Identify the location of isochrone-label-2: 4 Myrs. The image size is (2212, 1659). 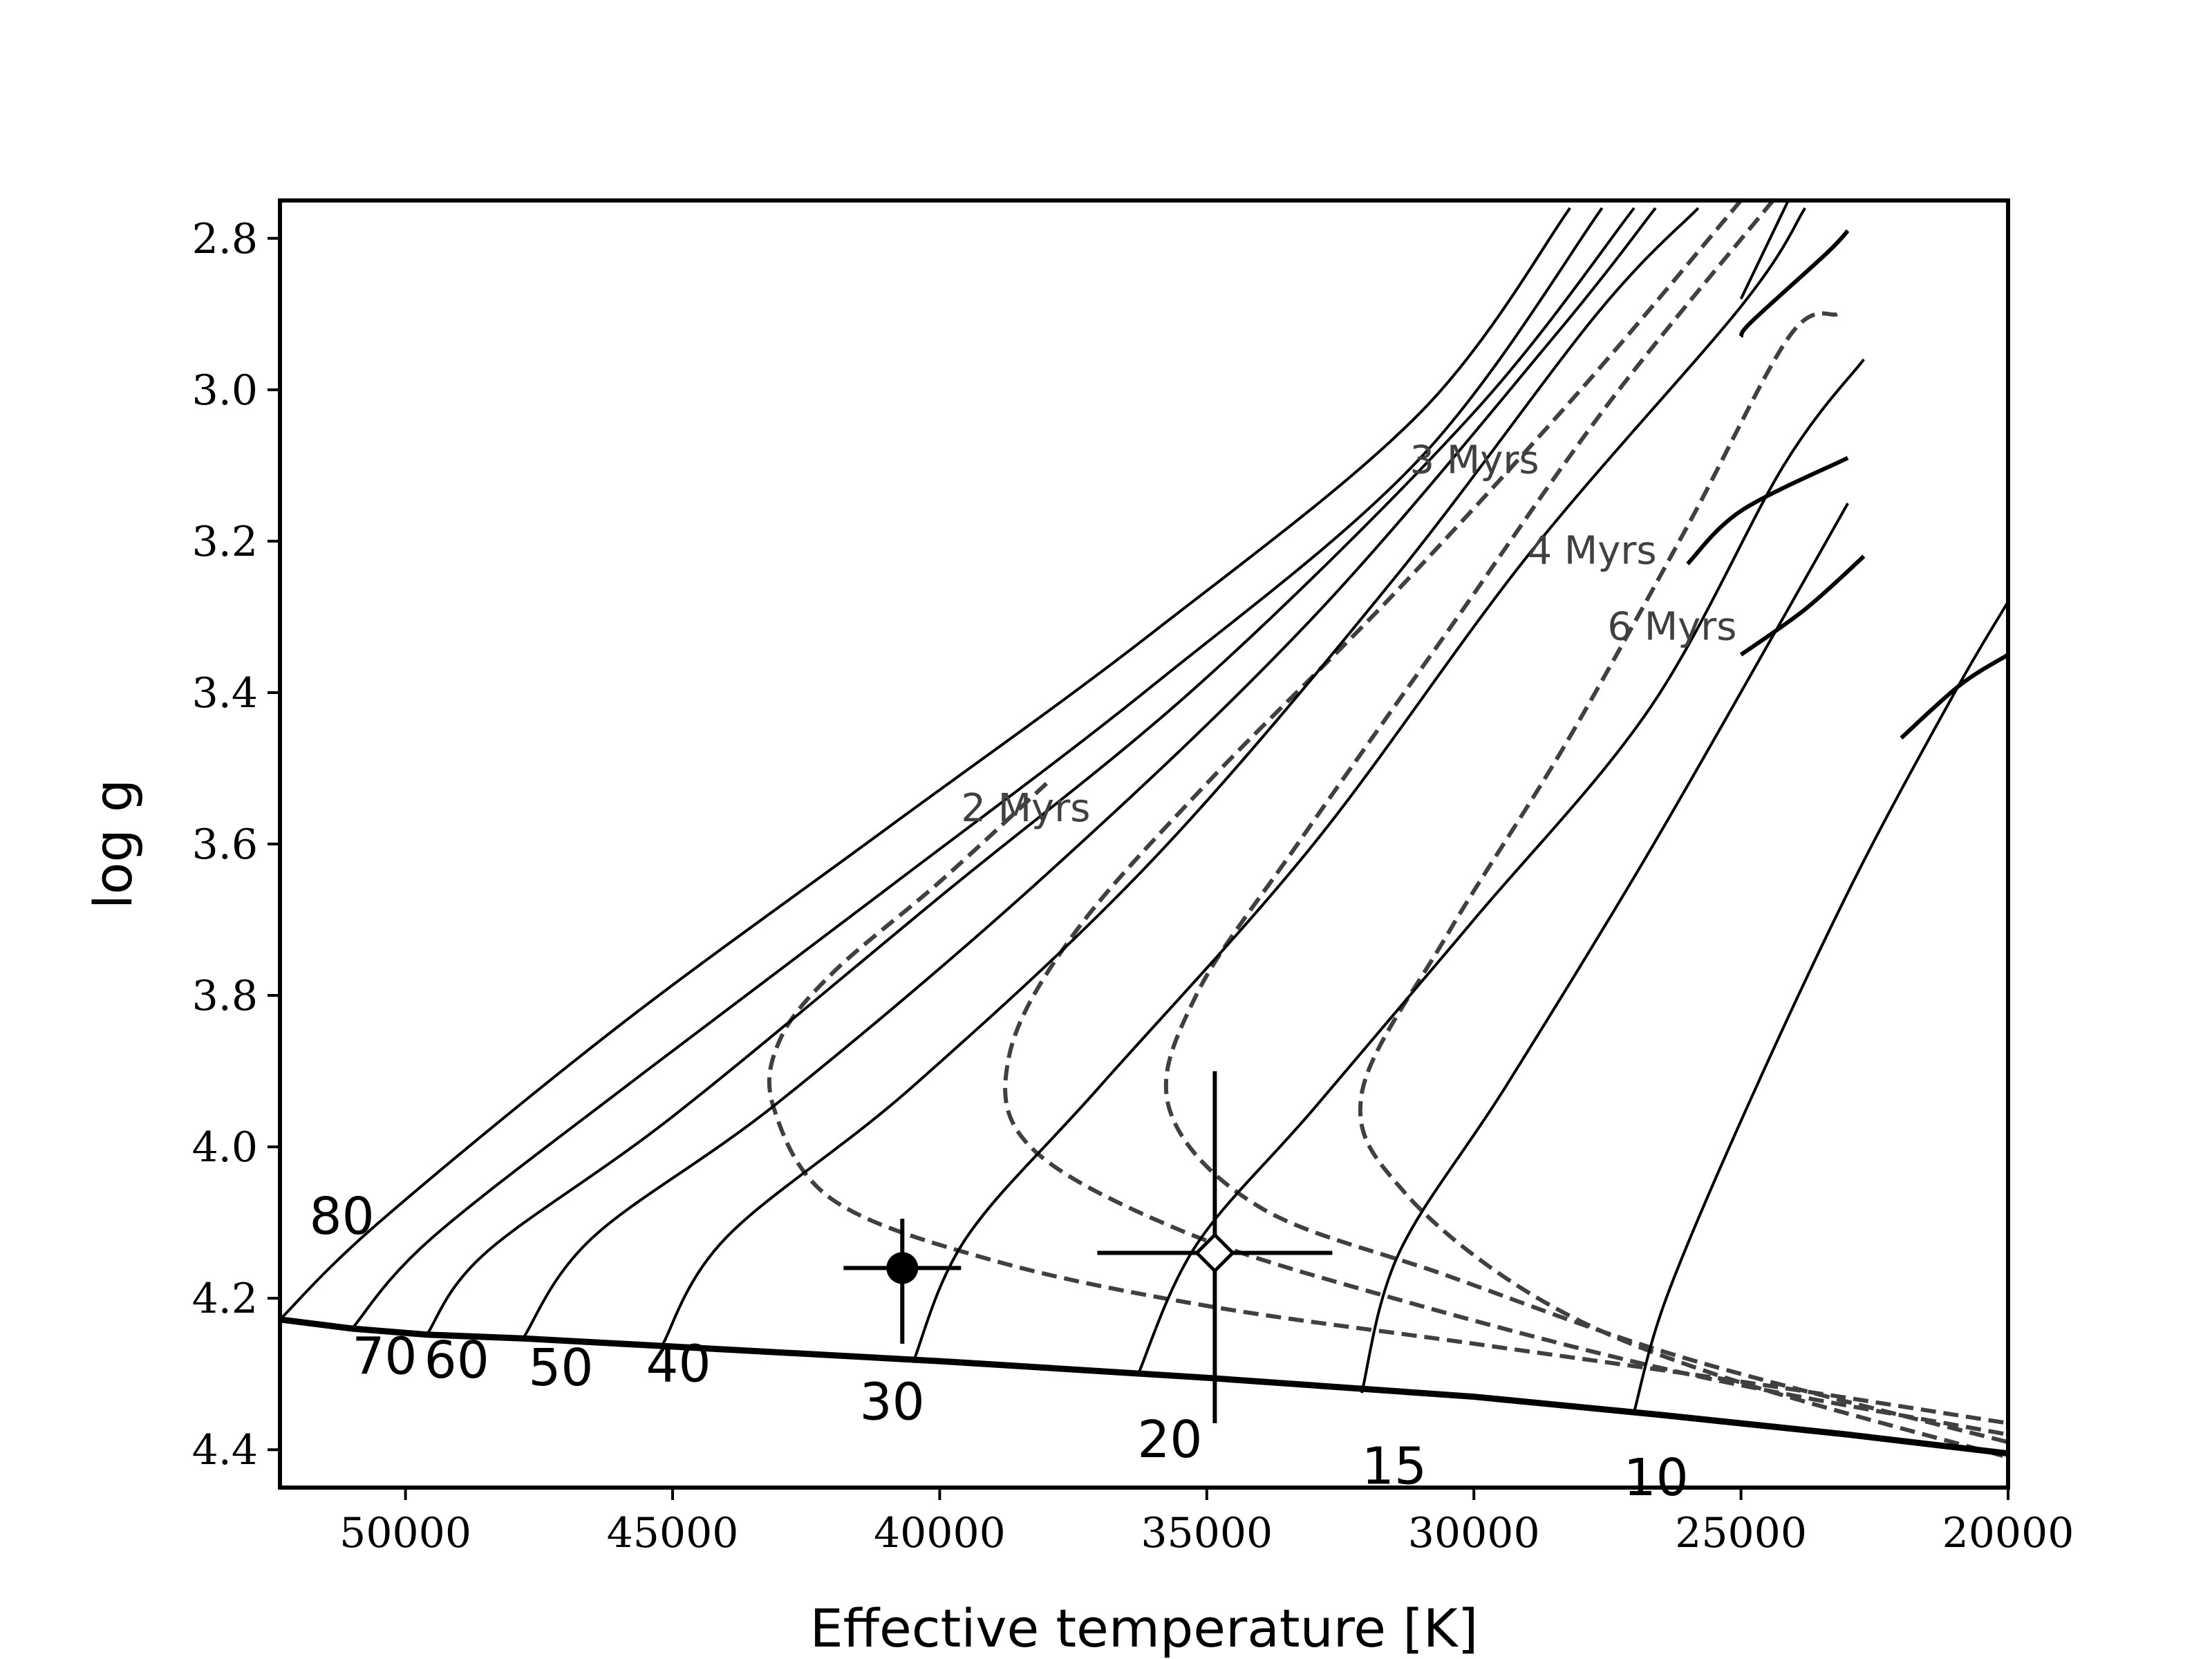
(1591, 551).